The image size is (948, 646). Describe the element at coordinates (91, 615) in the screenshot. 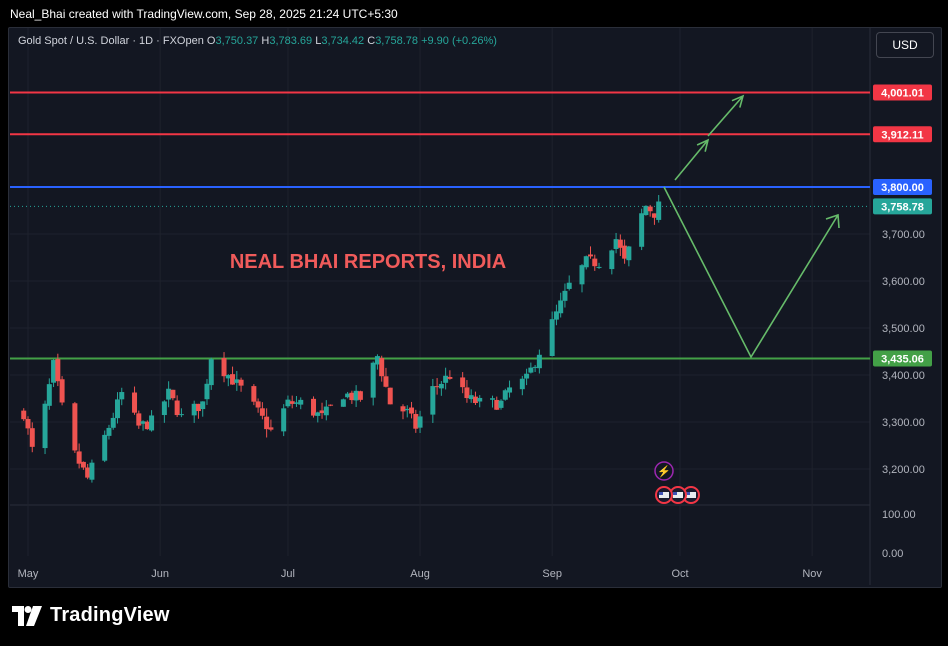

I see `brand-logo: TradingView` at that location.